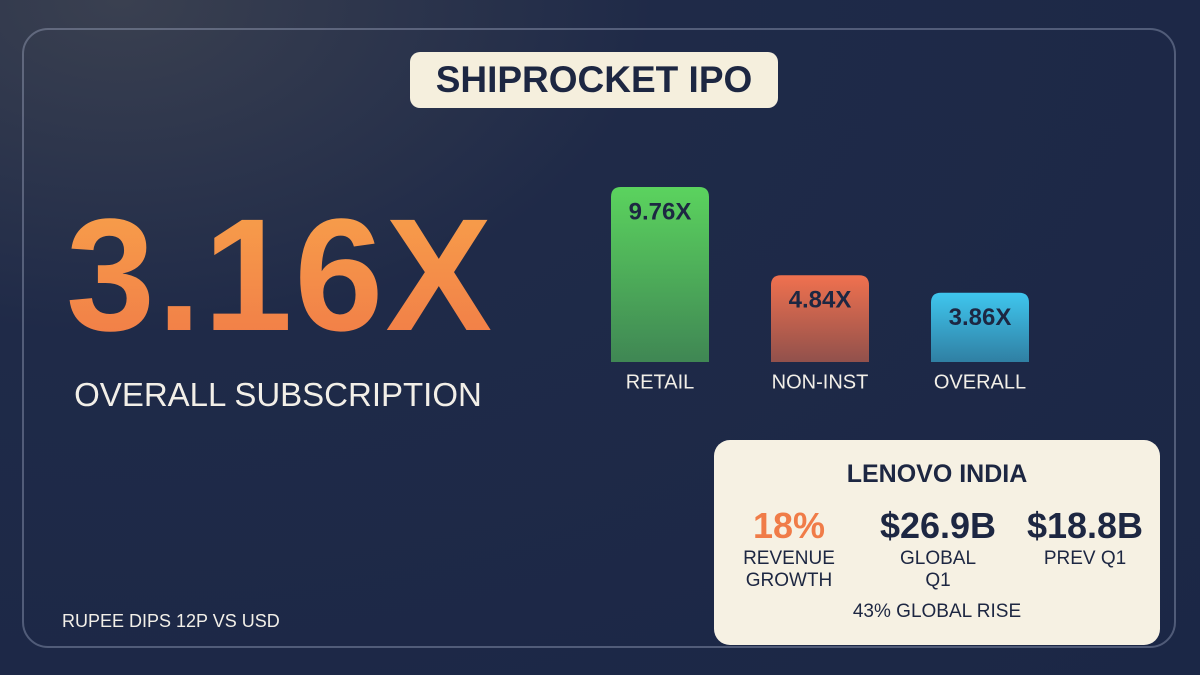 Image resolution: width=1200 pixels, height=675 pixels. What do you see at coordinates (171, 621) in the screenshot?
I see `footer-note: RUPEE DIPS 12P VS USD` at bounding box center [171, 621].